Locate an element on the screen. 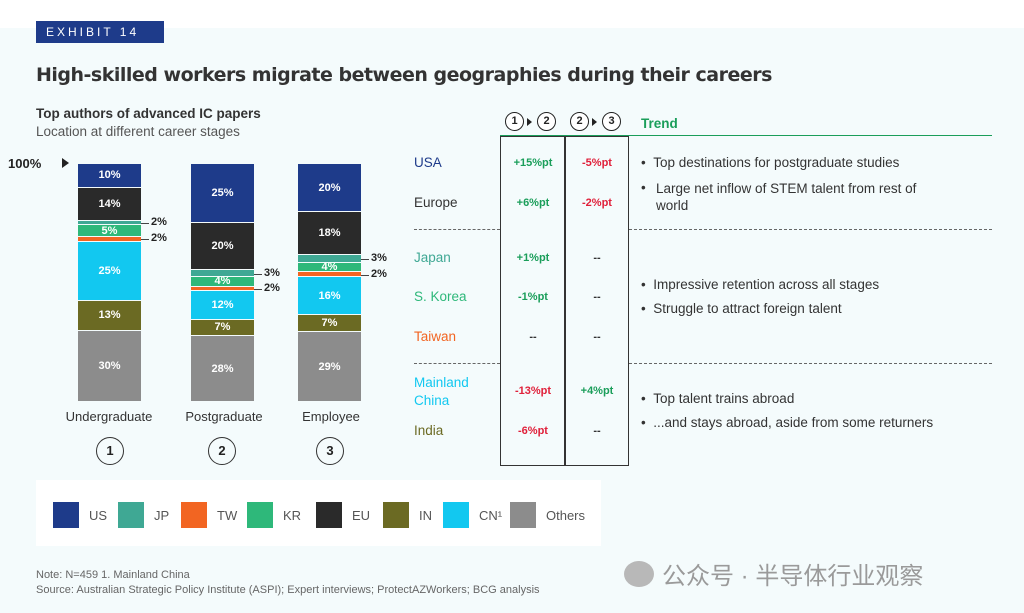 The image size is (1024, 613). category-label-employee: Employee is located at coordinates (331, 416).